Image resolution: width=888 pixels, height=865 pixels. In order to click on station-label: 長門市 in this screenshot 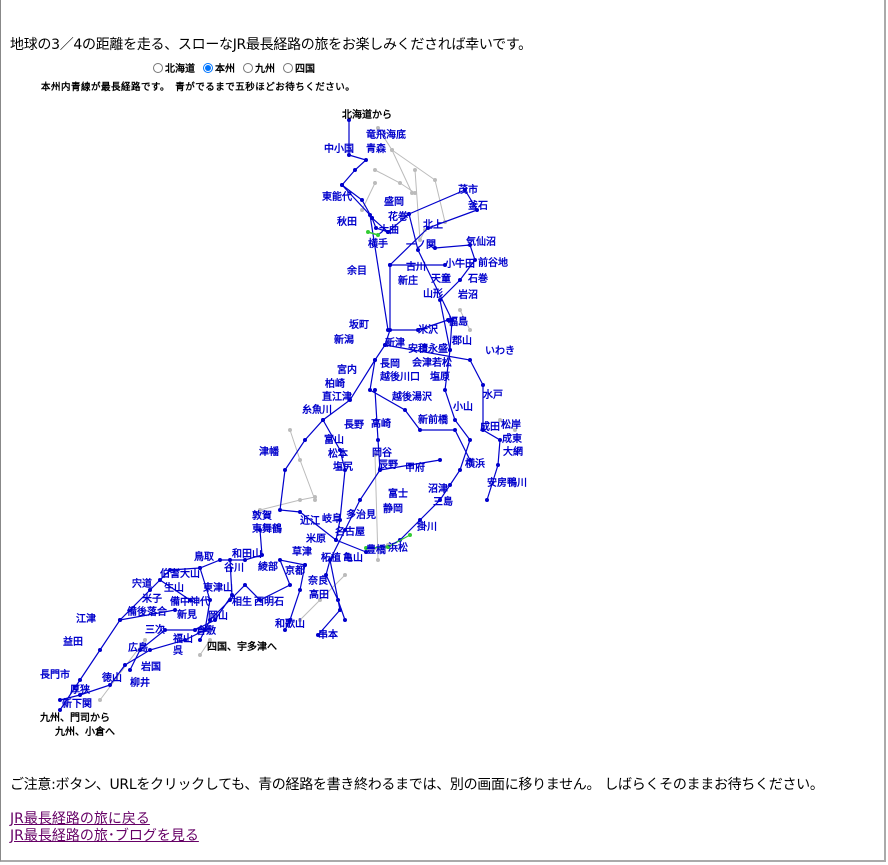, I will do `click(55, 674)`.